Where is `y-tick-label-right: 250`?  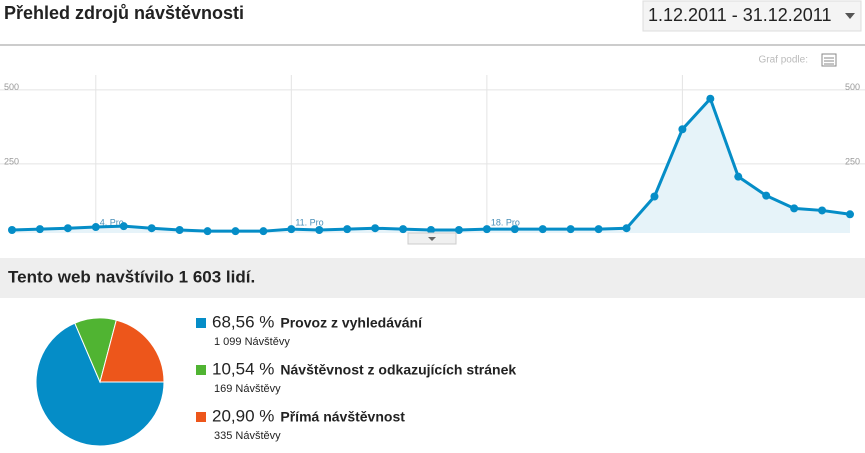
y-tick-label-right: 250 is located at coordinates (852, 161).